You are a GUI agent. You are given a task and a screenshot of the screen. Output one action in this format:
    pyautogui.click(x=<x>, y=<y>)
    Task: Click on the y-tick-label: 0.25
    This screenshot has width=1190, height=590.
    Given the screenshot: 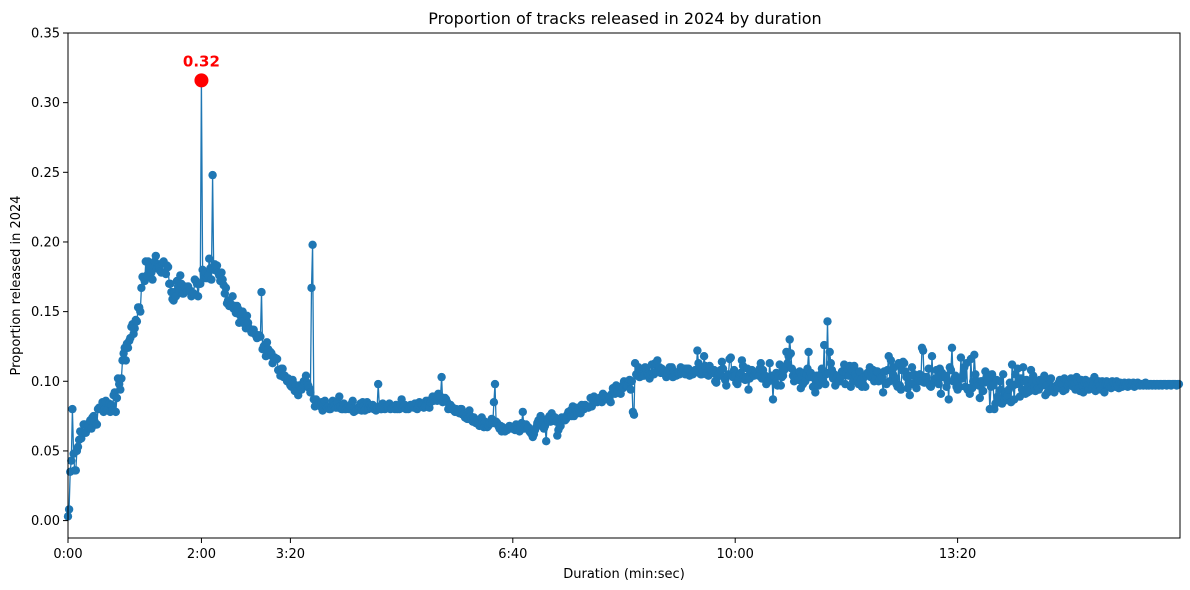 What is the action you would take?
    pyautogui.click(x=45, y=173)
    